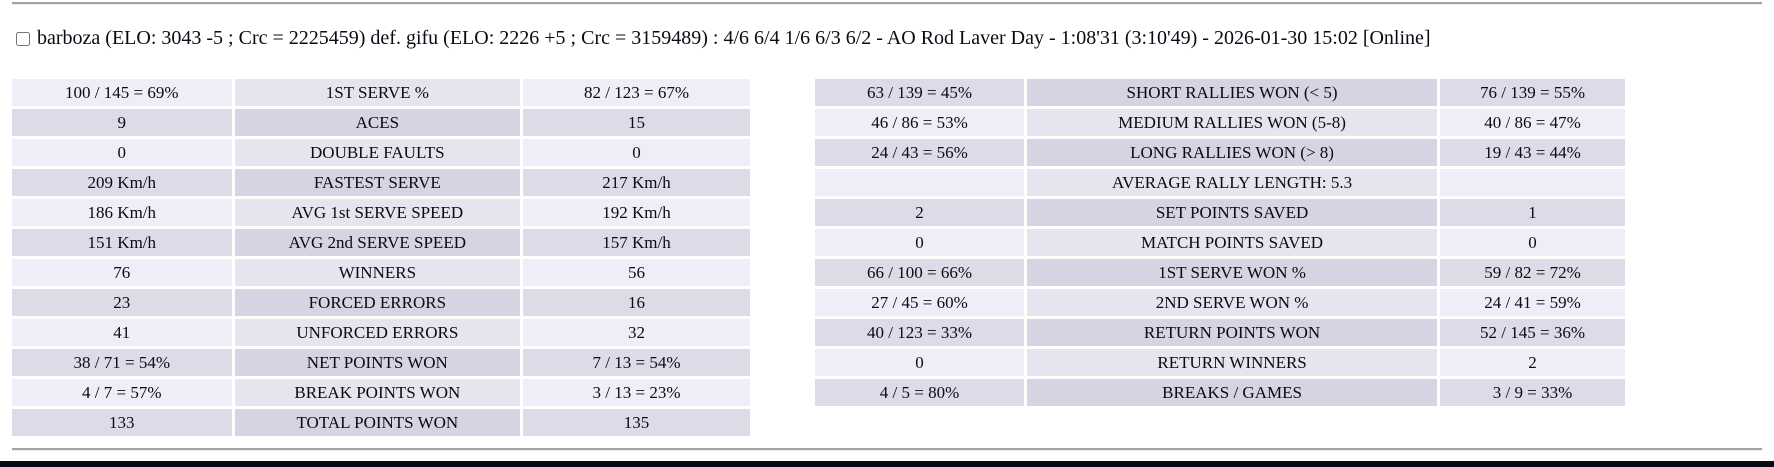 This screenshot has height=467, width=1774. What do you see at coordinates (377, 392) in the screenshot?
I see `stat-label: BREAK POINTS WON` at bounding box center [377, 392].